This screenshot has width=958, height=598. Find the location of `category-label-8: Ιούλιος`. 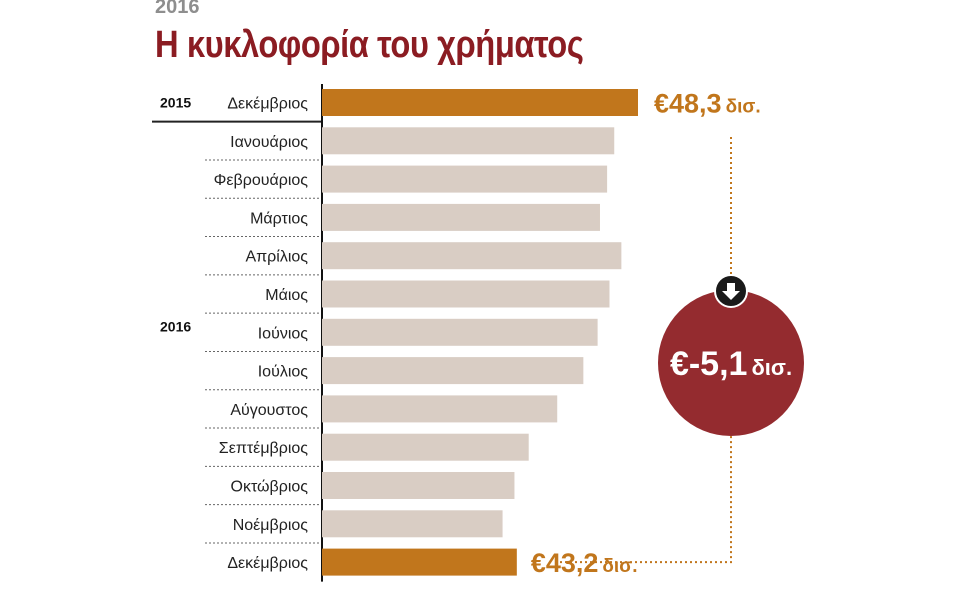

category-label-8: Ιούλιος is located at coordinates (283, 372).